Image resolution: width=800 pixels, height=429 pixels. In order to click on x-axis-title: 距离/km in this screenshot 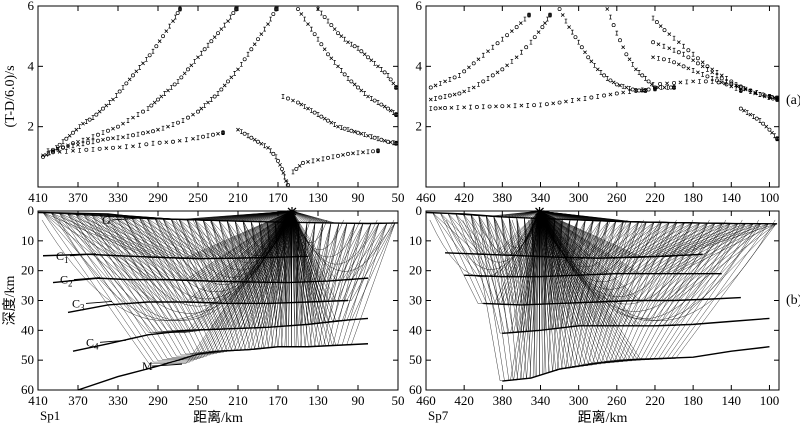, I will do `click(218, 417)`.